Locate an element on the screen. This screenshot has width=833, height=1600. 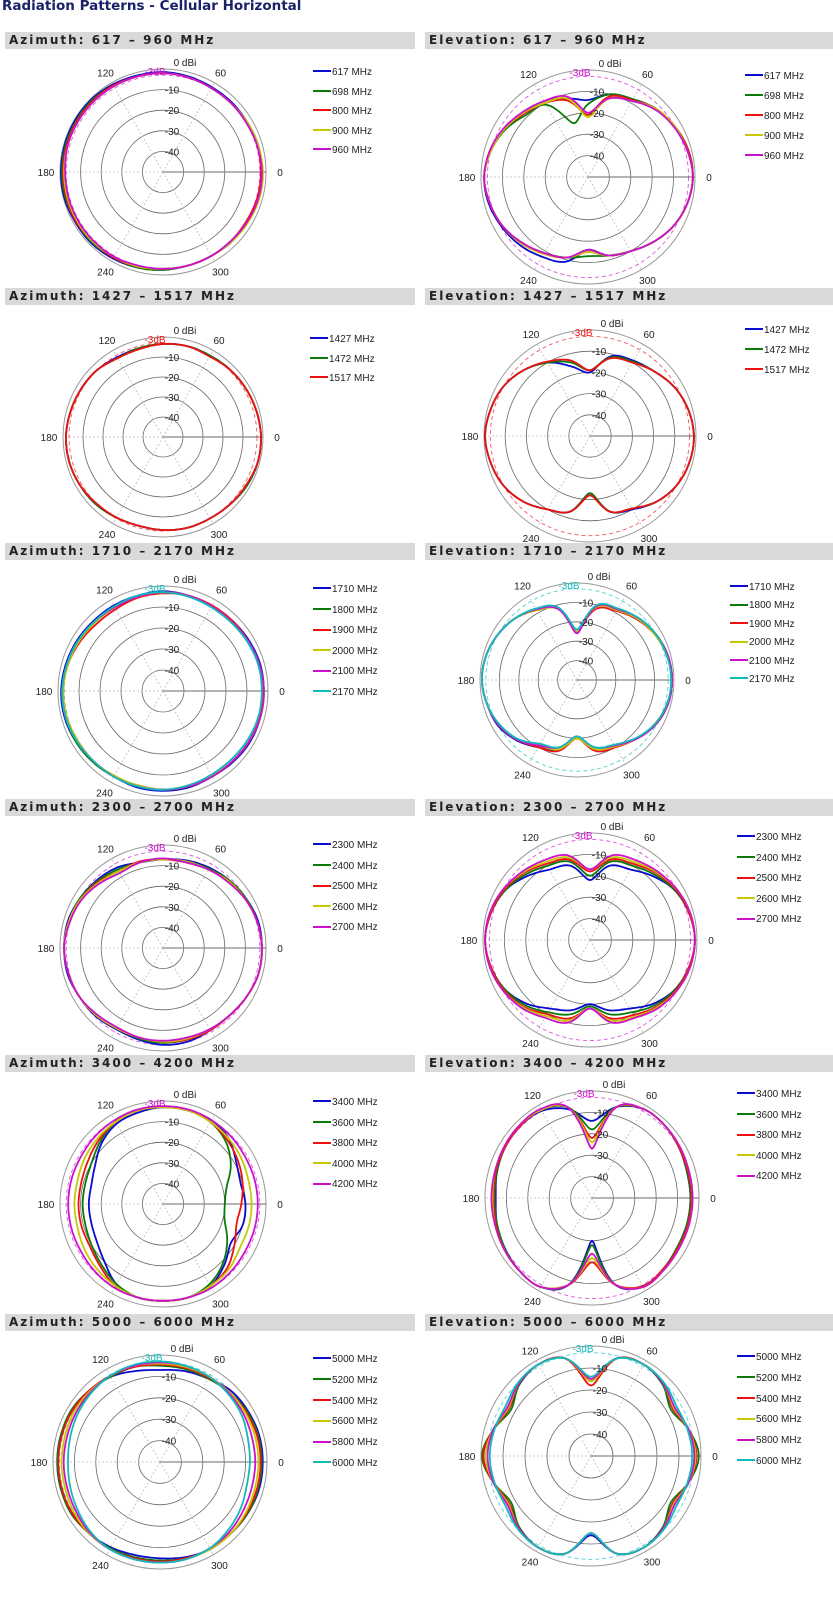
legend-label: 2170 MHz is located at coordinates (355, 692).